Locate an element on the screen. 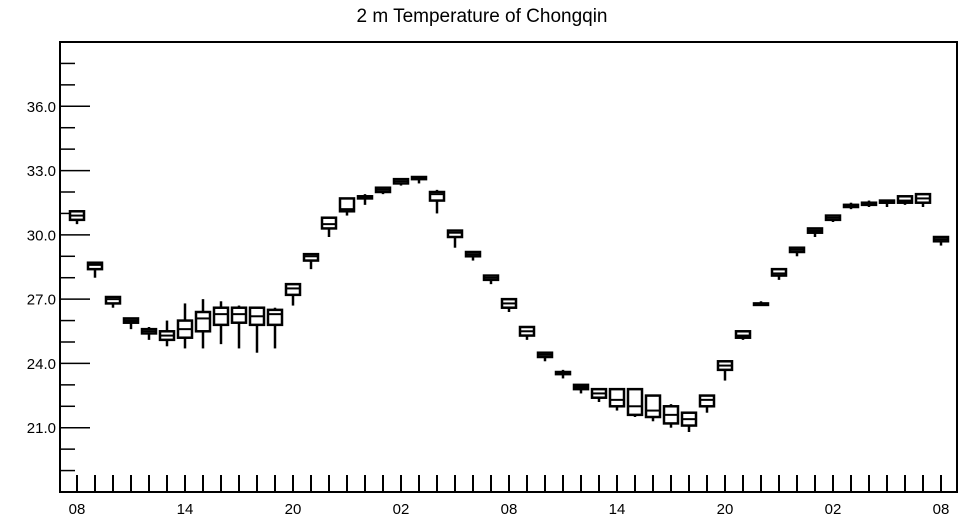 This screenshot has height=520, width=964. y-tick-label: 30.0 is located at coordinates (41, 235).